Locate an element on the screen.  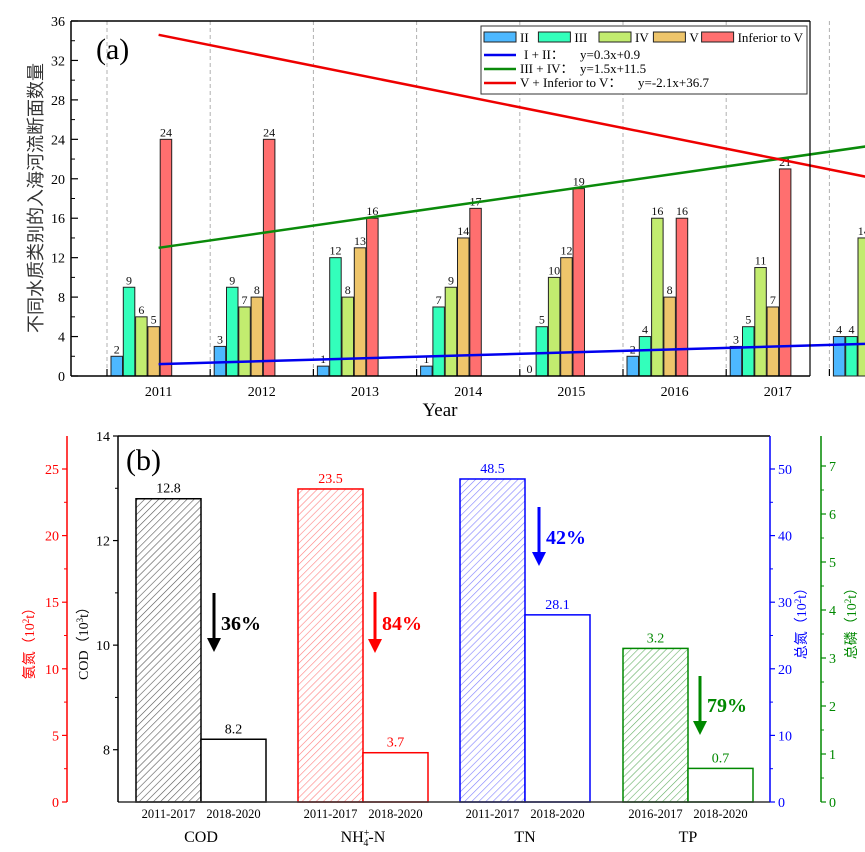
a-bar-value-label: 8 is located at coordinates (670, 290).